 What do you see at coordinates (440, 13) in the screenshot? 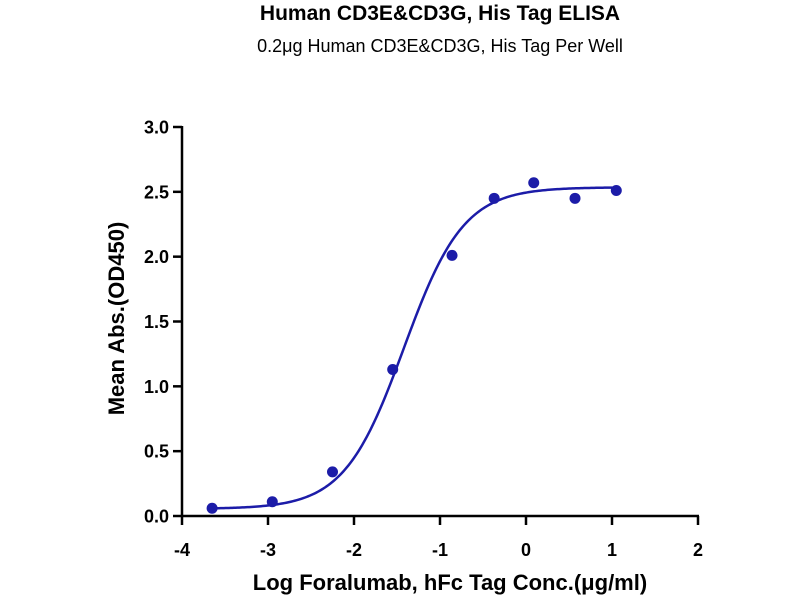
I see `chart-title: Human CD3E&CD3G, His Tag ELISA` at bounding box center [440, 13].